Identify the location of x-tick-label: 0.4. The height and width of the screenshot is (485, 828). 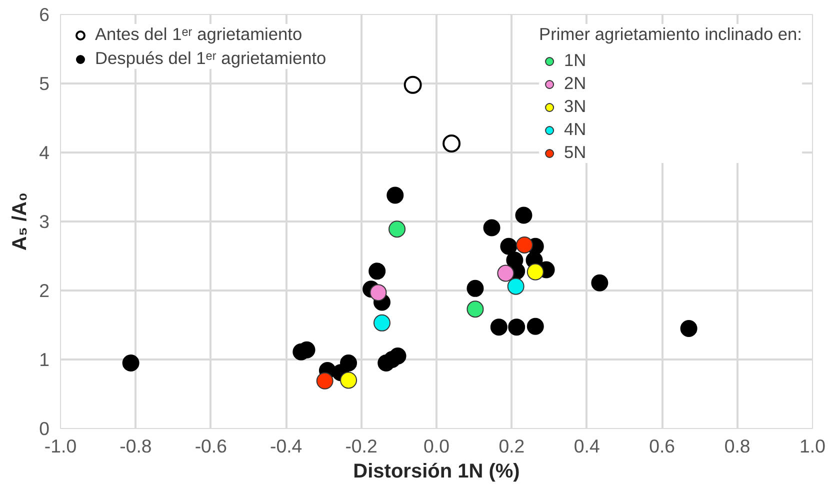
(587, 446).